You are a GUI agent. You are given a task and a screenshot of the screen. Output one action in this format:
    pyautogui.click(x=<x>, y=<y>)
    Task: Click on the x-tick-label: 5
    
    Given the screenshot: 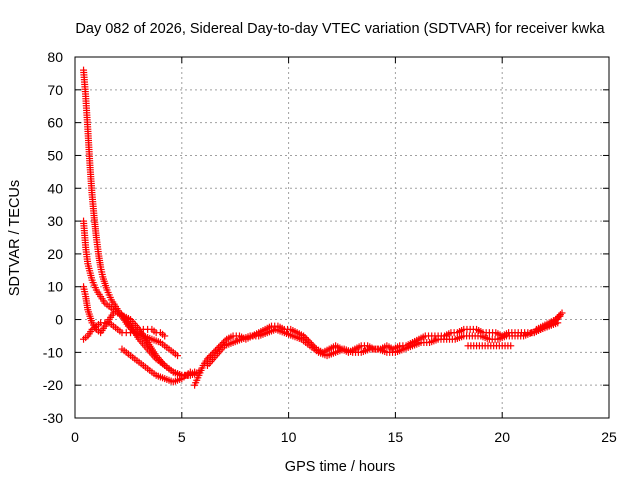 What is the action you would take?
    pyautogui.click(x=182, y=437)
    